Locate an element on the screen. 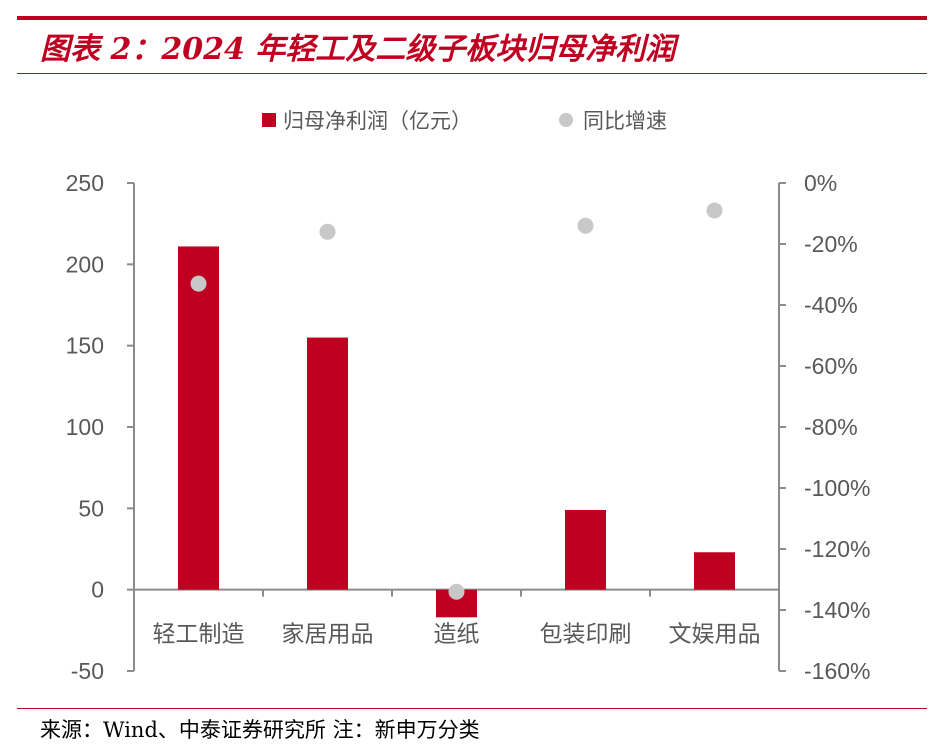  right-tick-label: 0% is located at coordinates (820, 183).